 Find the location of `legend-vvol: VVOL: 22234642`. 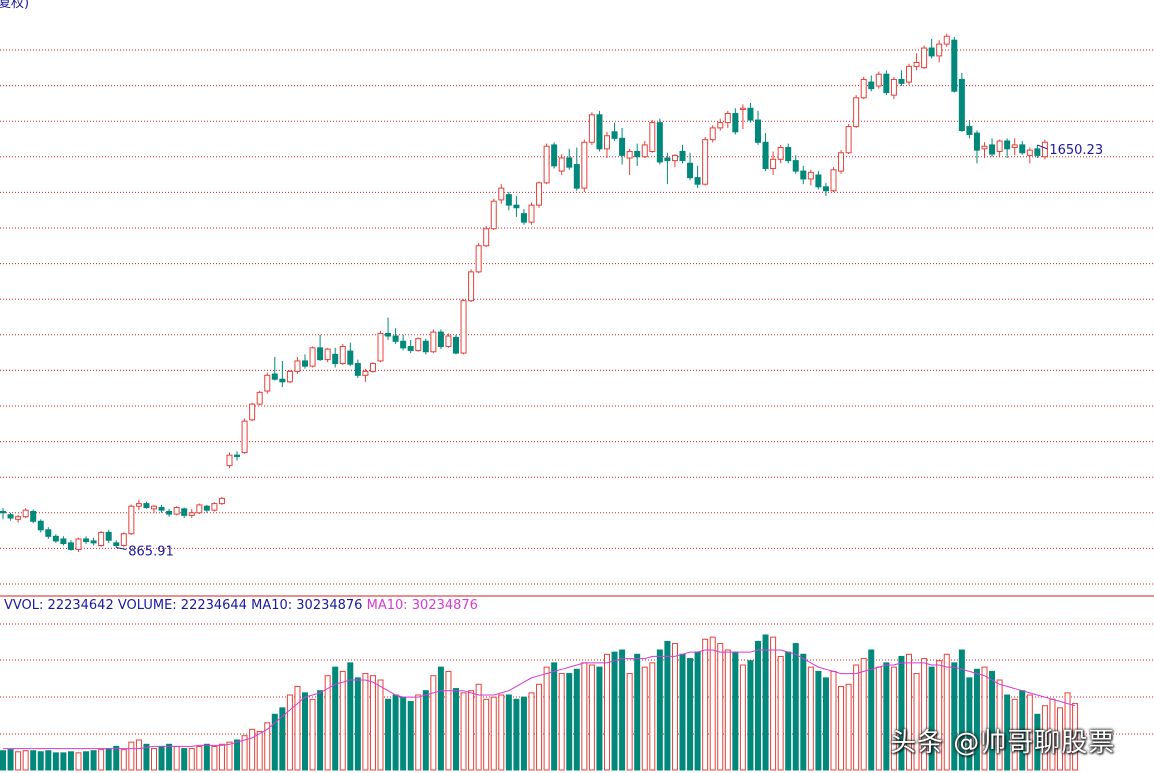

legend-vvol: VVOL: 22234642 is located at coordinates (59, 605).